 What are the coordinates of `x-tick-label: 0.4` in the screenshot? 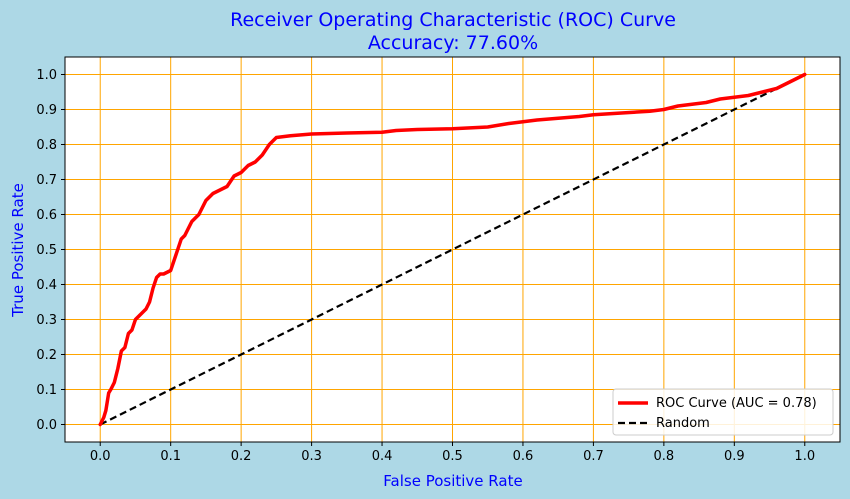 It's located at (382, 456).